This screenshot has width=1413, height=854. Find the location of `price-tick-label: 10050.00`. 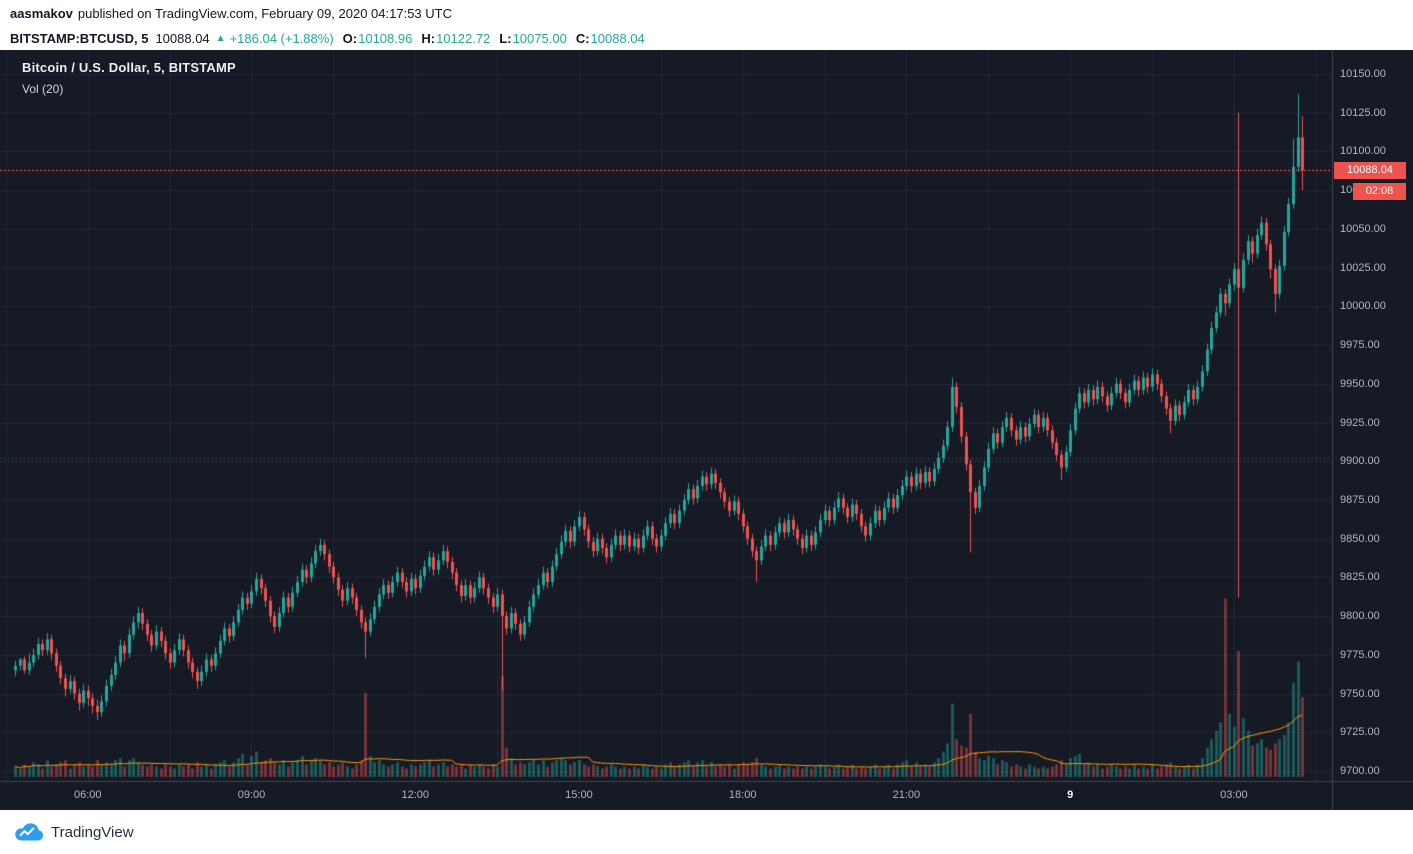

price-tick-label: 10050.00 is located at coordinates (1363, 228).